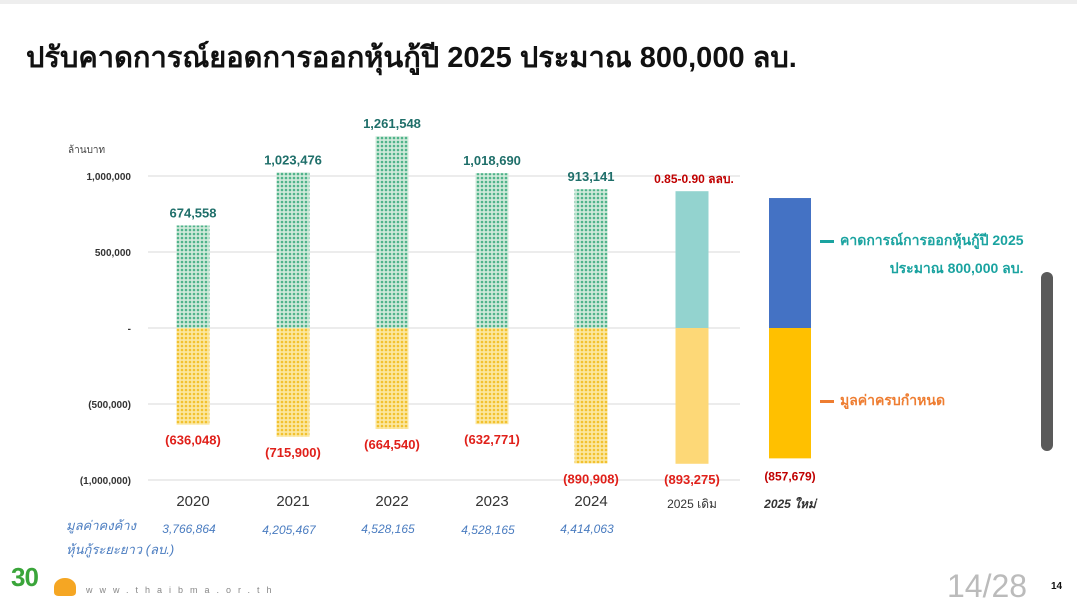 This screenshot has width=1077, height=605. What do you see at coordinates (789, 476) in the screenshot?
I see `data-label-maturity: (857,679)` at bounding box center [789, 476].